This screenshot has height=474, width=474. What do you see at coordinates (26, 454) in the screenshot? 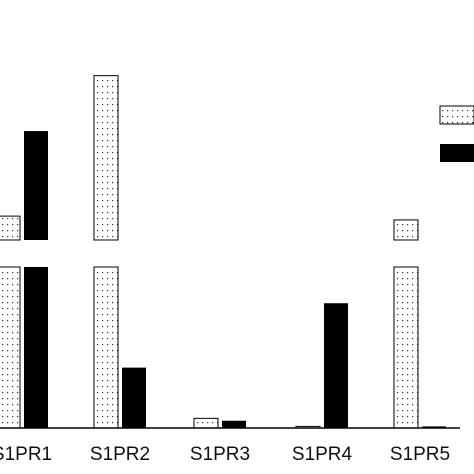
I see `tick-label-s1pr1: S1PR1` at bounding box center [26, 454].